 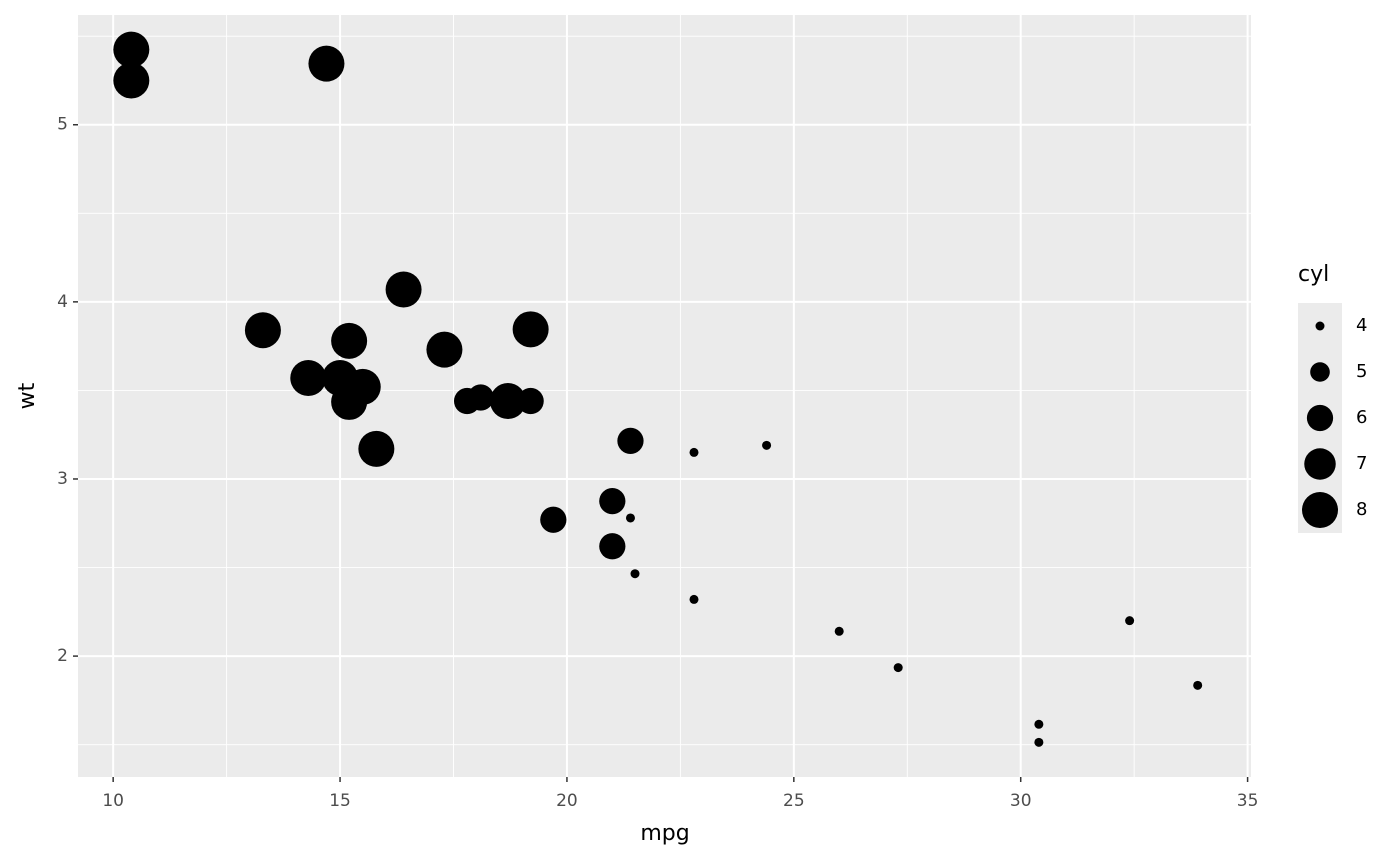 What do you see at coordinates (62, 125) in the screenshot?
I see `y-tick-label: 5` at bounding box center [62, 125].